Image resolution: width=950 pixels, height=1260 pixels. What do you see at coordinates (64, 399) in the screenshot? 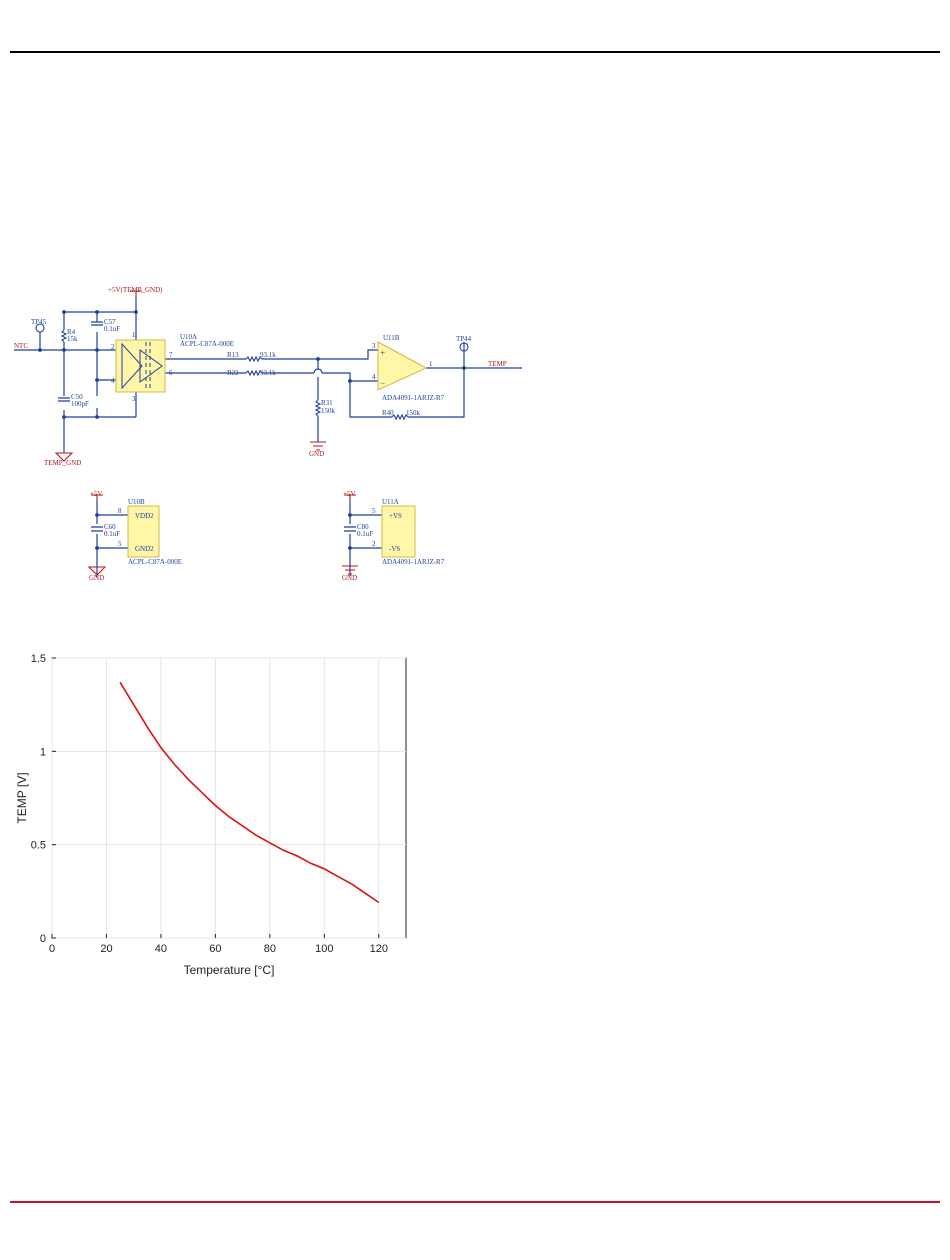
I see `c50-symbol` at bounding box center [64, 399].